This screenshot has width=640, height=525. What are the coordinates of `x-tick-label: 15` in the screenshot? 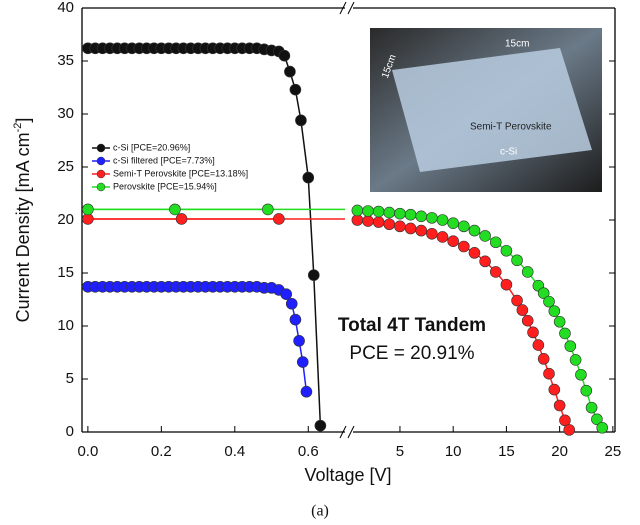 It's located at (506, 451).